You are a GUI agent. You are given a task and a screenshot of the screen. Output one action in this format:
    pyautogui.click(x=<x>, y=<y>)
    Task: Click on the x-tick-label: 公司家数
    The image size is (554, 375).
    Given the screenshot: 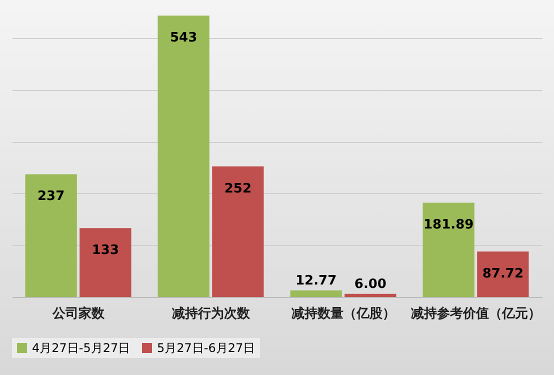 What is the action you would take?
    pyautogui.click(x=78, y=314)
    